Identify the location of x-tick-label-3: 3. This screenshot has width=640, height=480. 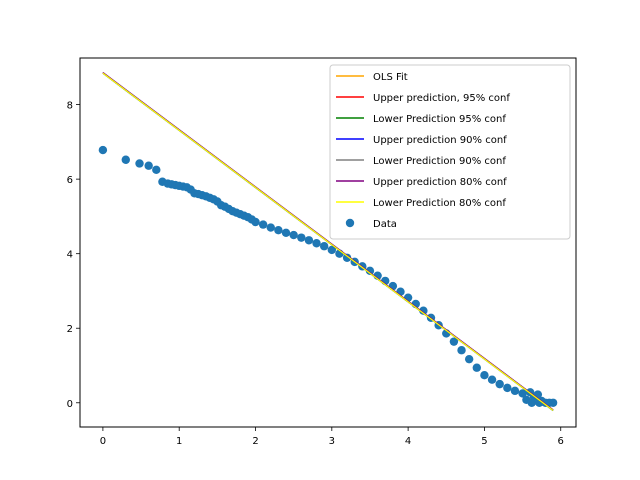
(332, 441).